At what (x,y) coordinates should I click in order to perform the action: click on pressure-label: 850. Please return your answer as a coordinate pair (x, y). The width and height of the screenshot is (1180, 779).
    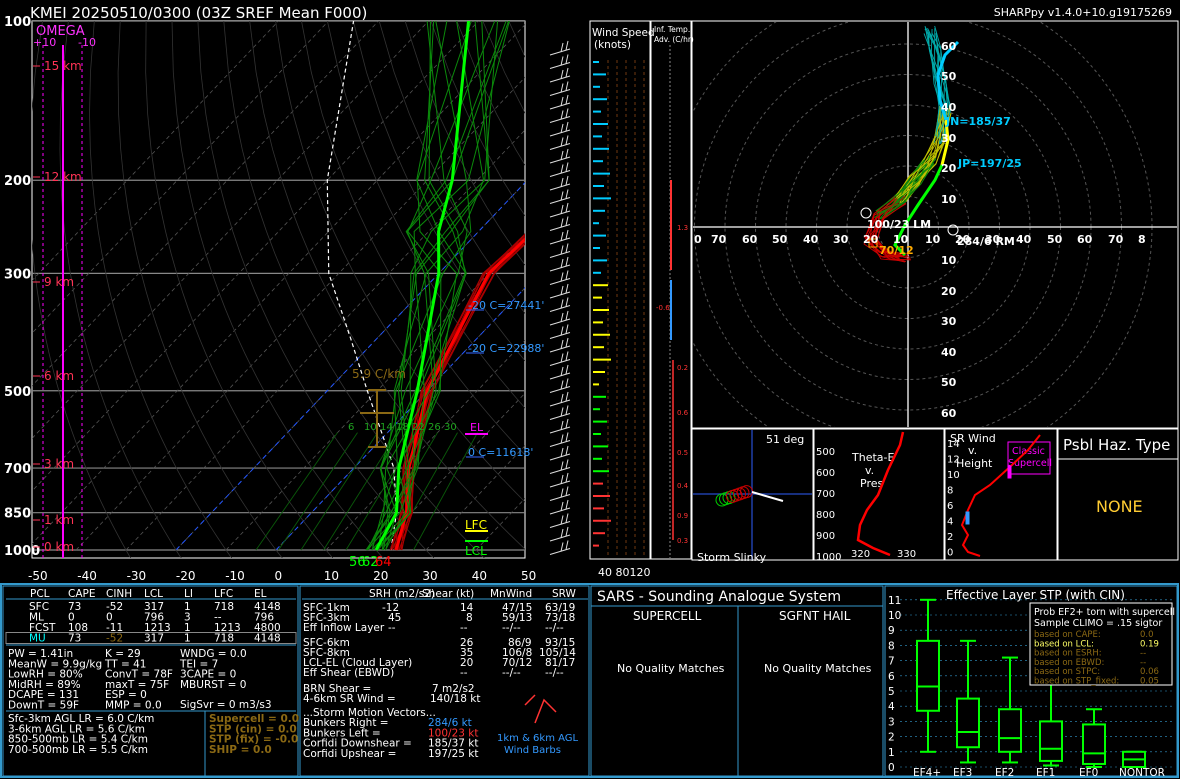
    Looking at the image, I should click on (17, 514).